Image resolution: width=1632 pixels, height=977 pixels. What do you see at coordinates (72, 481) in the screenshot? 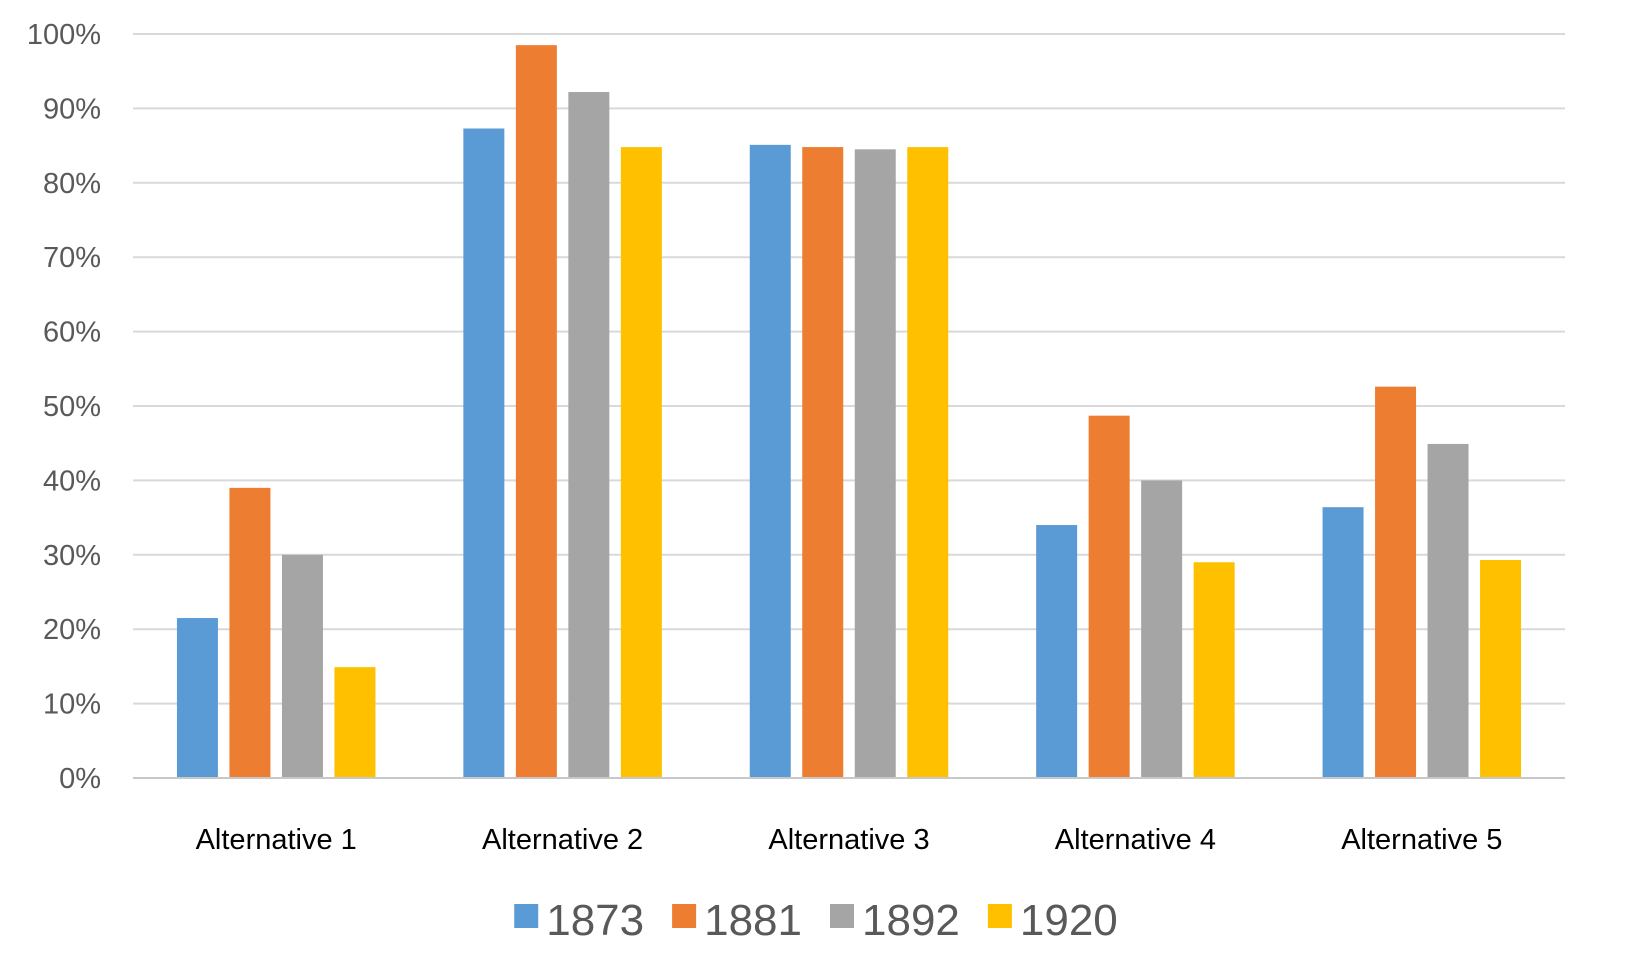
I see `y-tick-label: 40%` at bounding box center [72, 481].